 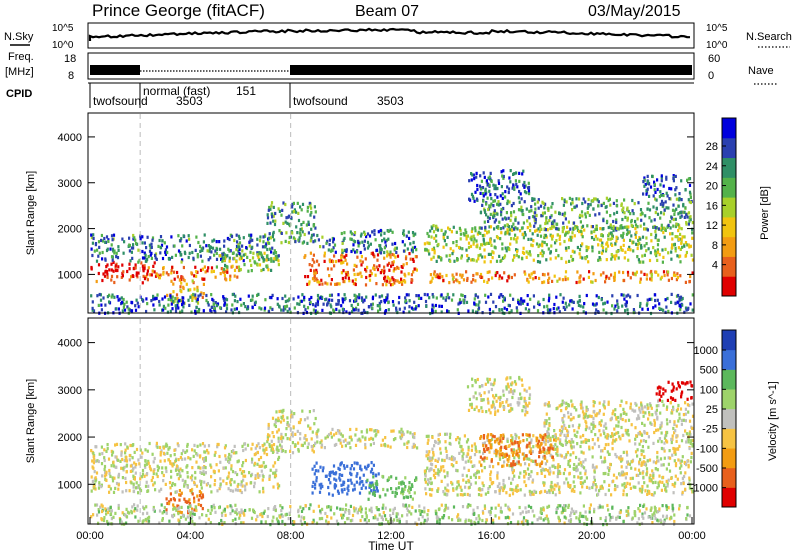 I want to click on colorbar-tick-label: 24, so click(x=712, y=167).